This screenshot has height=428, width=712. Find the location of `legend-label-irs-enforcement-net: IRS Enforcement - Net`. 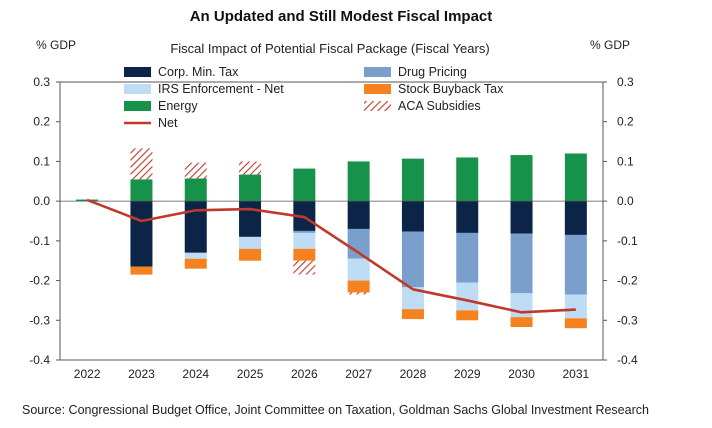

legend-label-irs-enforcement-net: IRS Enforcement - Net is located at coordinates (221, 89).